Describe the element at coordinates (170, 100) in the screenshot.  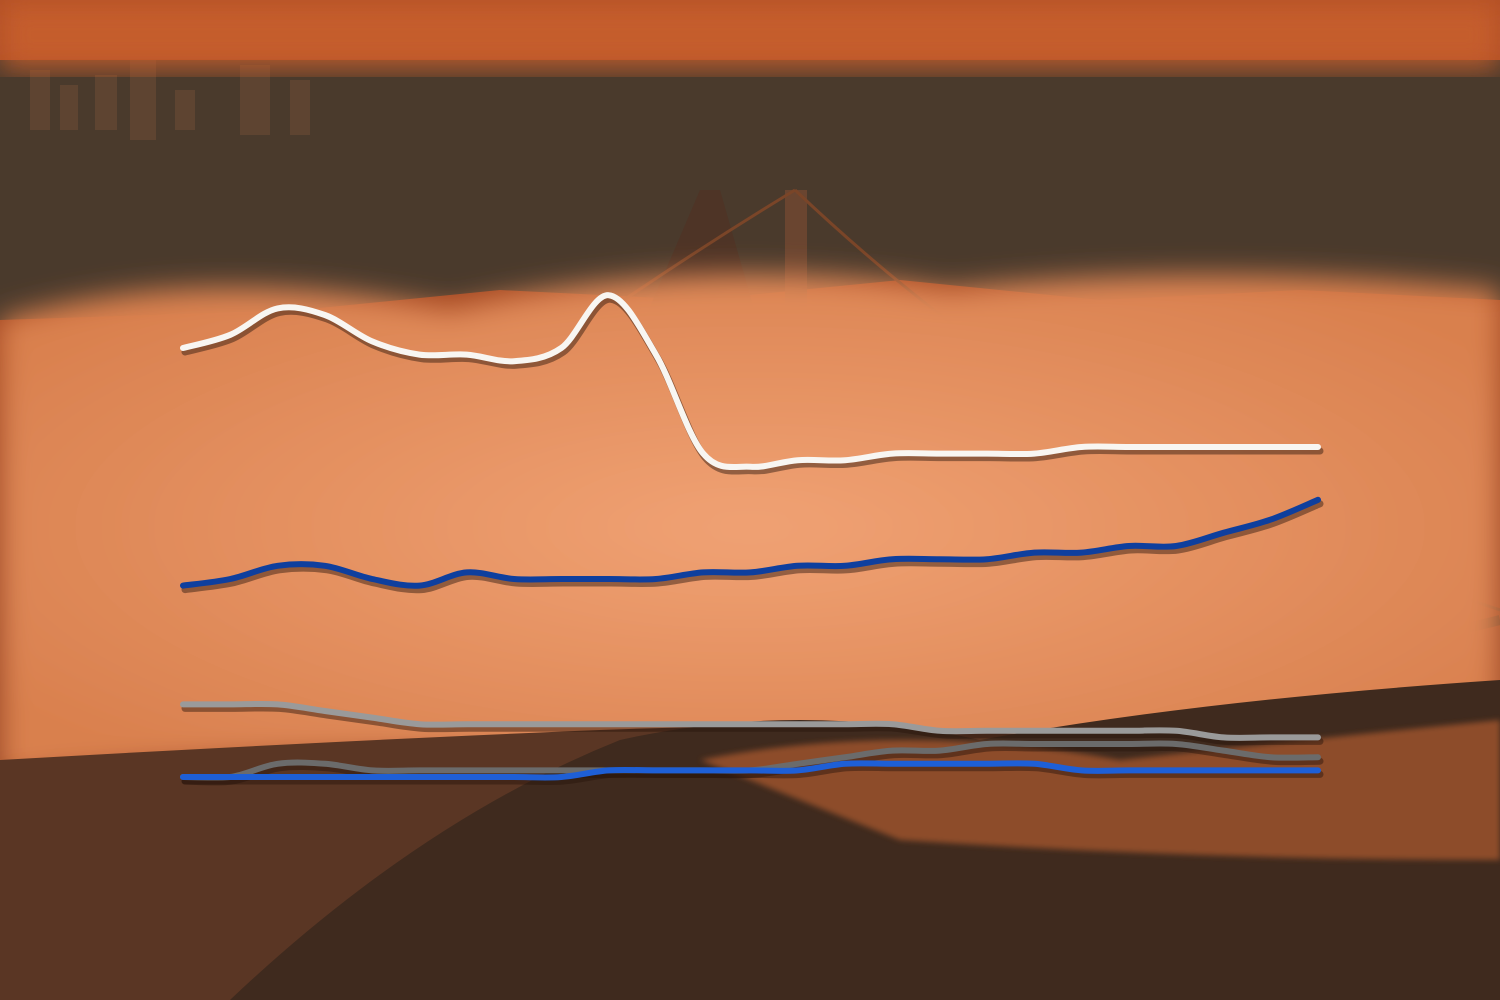
I see `city-buildings` at that location.